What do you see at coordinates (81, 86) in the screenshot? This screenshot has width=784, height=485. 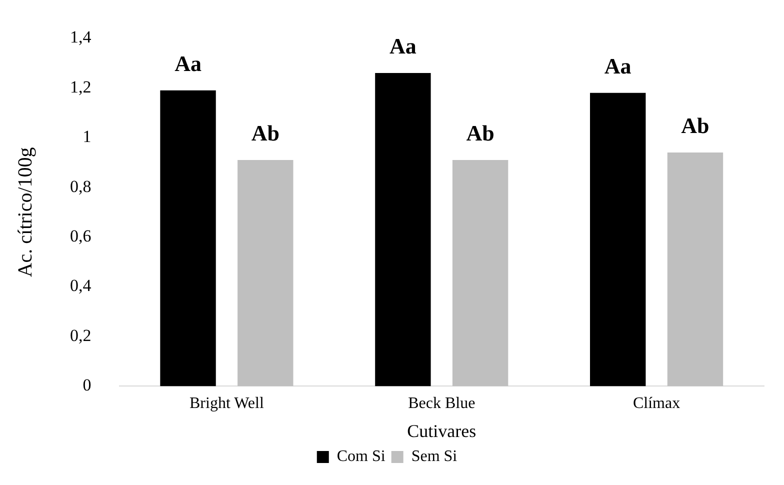 I see `y-tick-label: 1,2` at bounding box center [81, 86].